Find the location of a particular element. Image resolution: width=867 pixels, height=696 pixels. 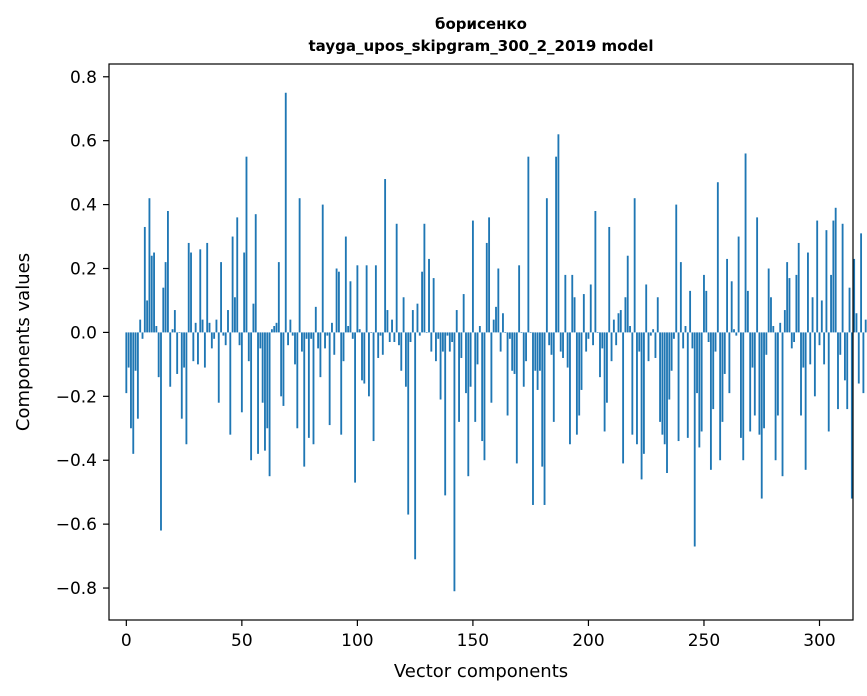

y-tick-label: 0.2 is located at coordinates (83, 270).